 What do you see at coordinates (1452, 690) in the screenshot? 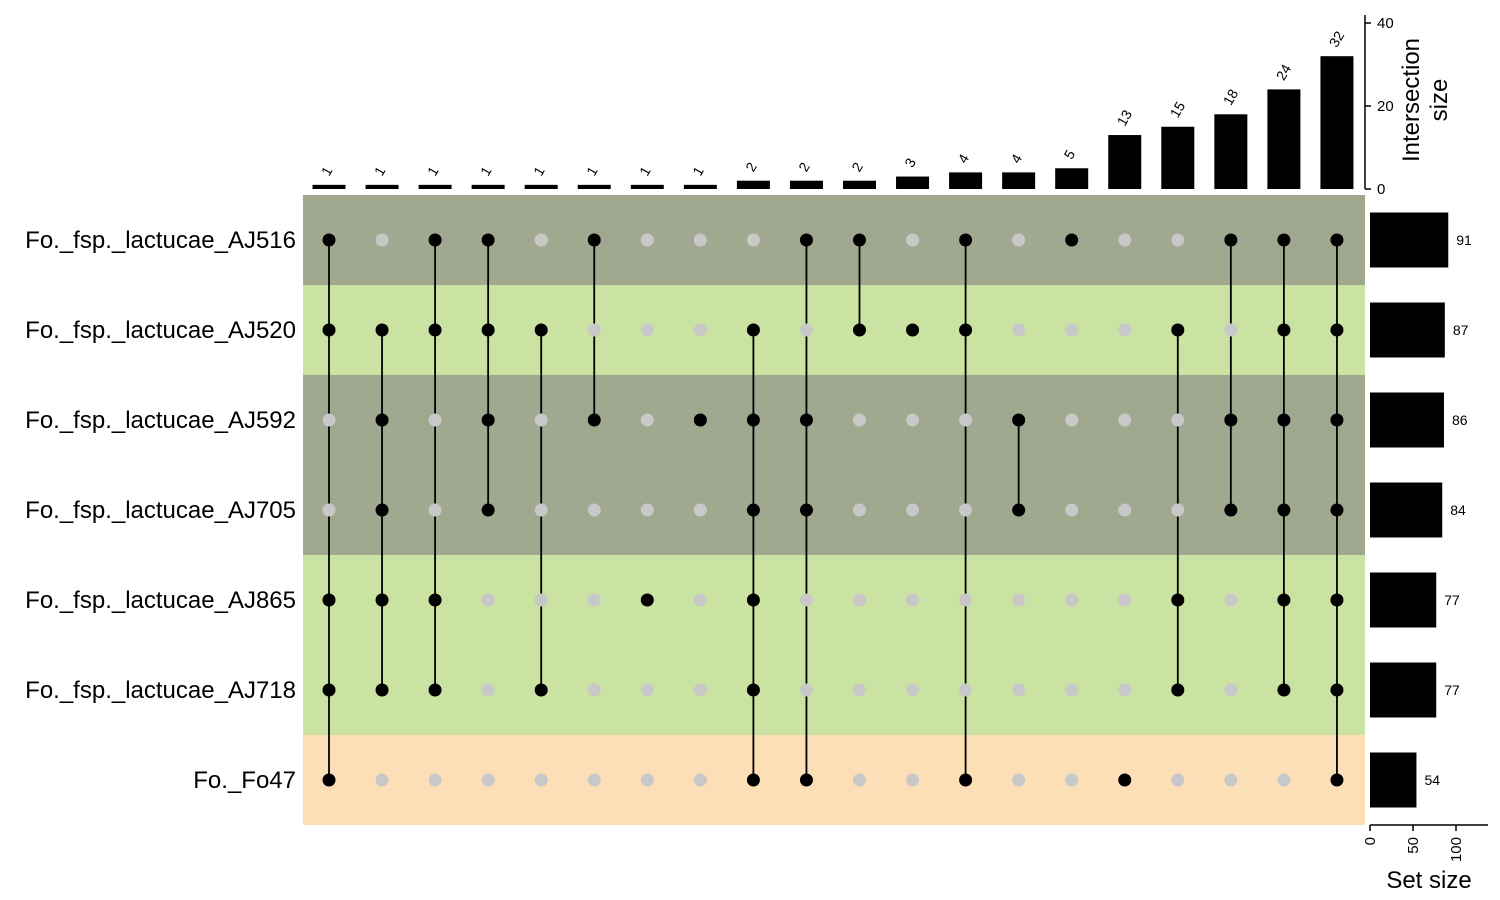
I see `set-size-label: 77` at bounding box center [1452, 690].